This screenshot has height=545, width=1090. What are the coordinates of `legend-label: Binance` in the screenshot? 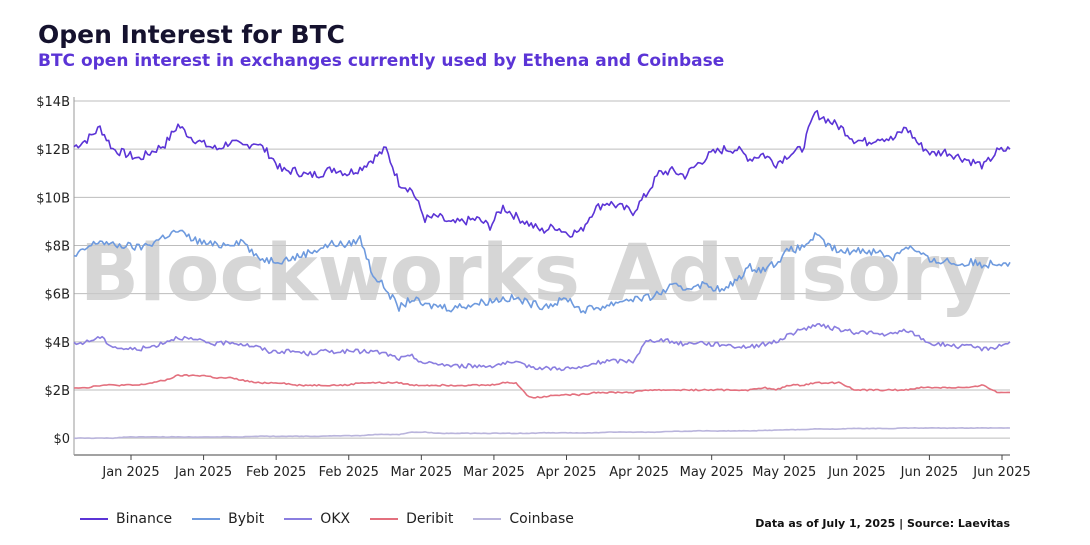 It's located at (144, 519).